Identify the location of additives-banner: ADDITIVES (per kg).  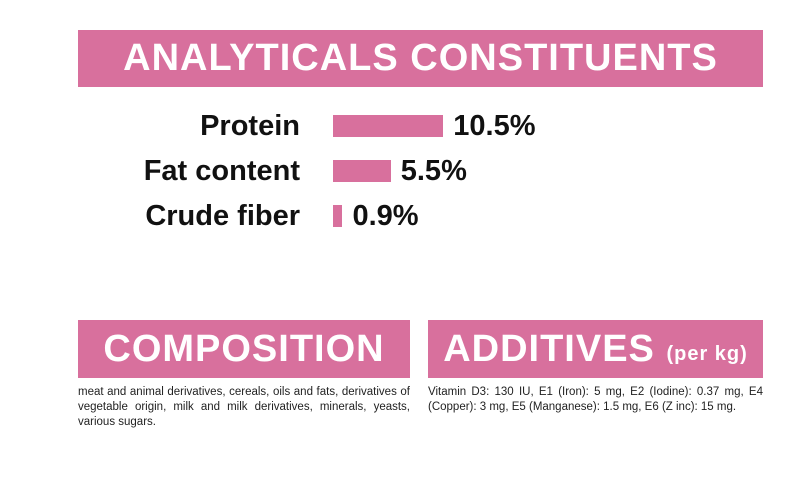
(595, 349).